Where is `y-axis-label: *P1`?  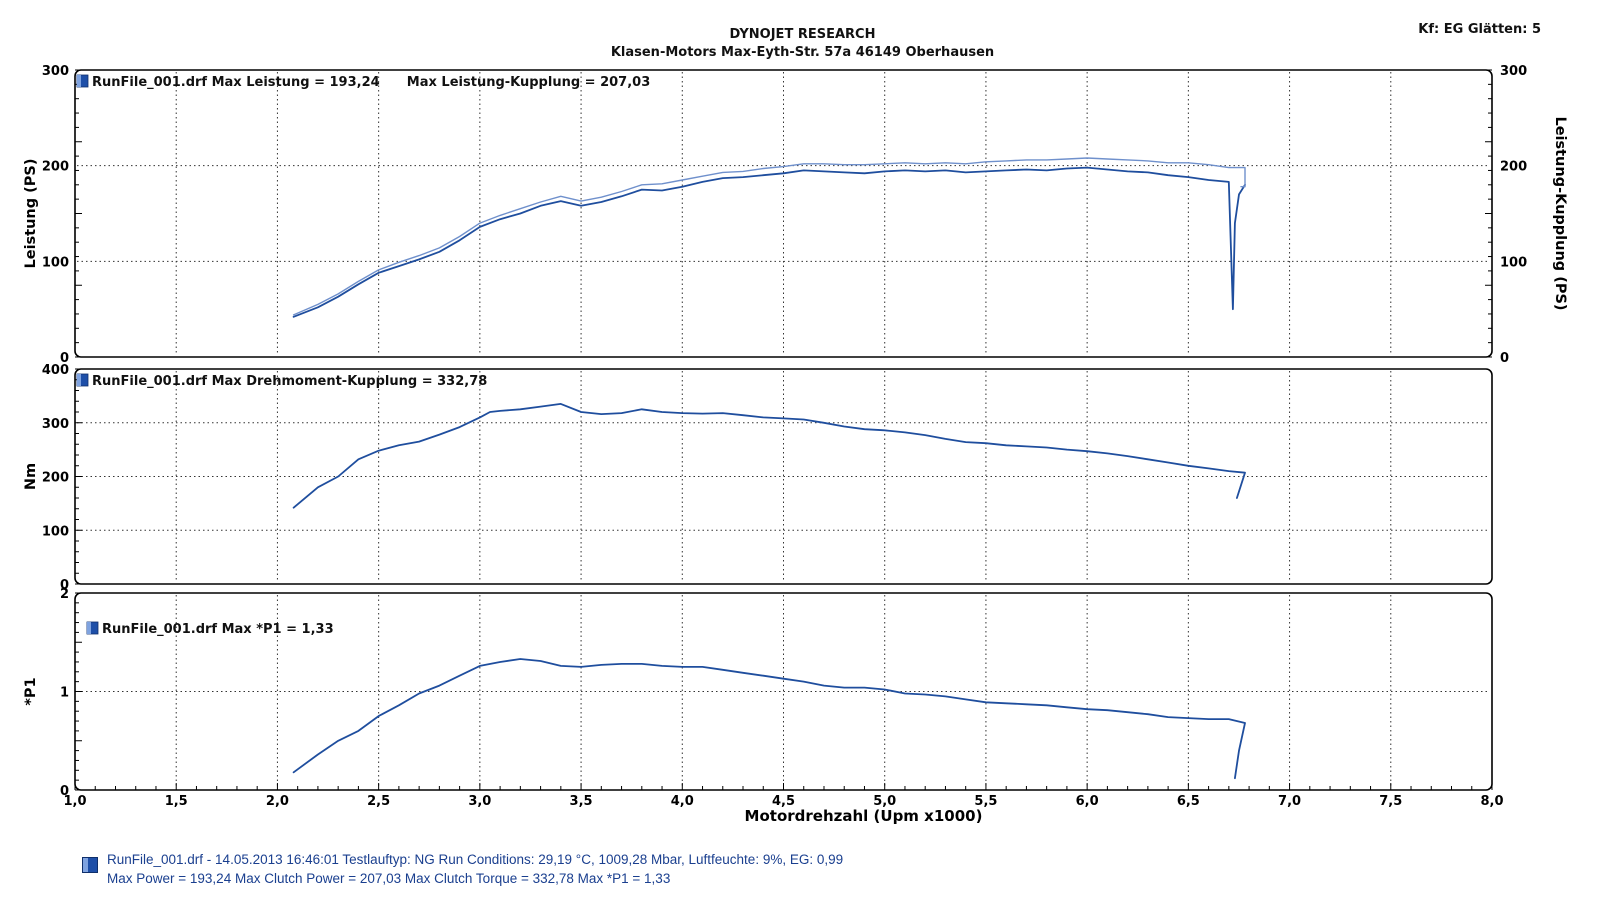 y-axis-label: *P1 is located at coordinates (31, 691).